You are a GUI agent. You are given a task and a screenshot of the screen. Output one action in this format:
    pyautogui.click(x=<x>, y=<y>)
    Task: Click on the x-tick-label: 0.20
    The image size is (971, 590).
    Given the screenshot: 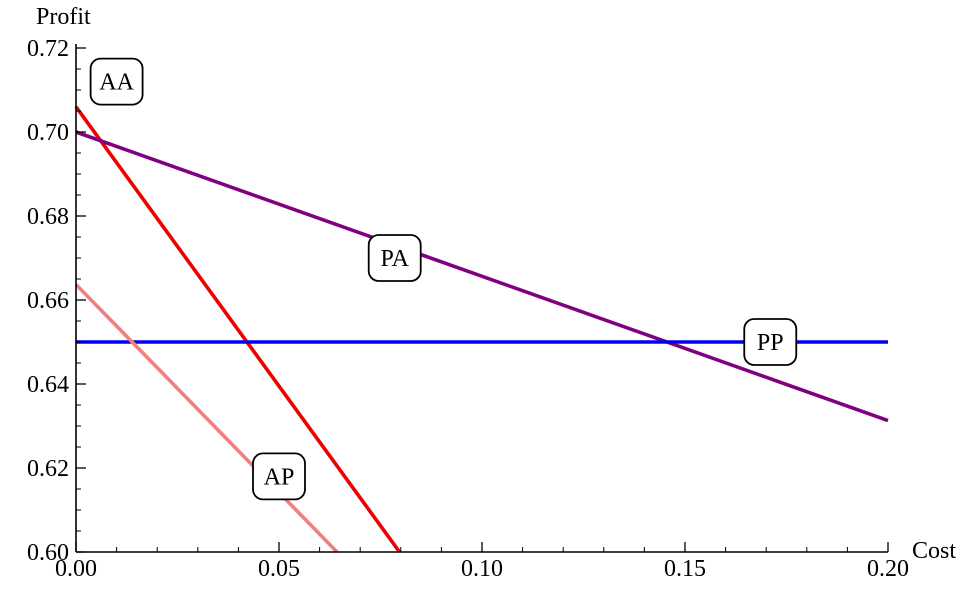 What is the action you would take?
    pyautogui.click(x=888, y=569)
    